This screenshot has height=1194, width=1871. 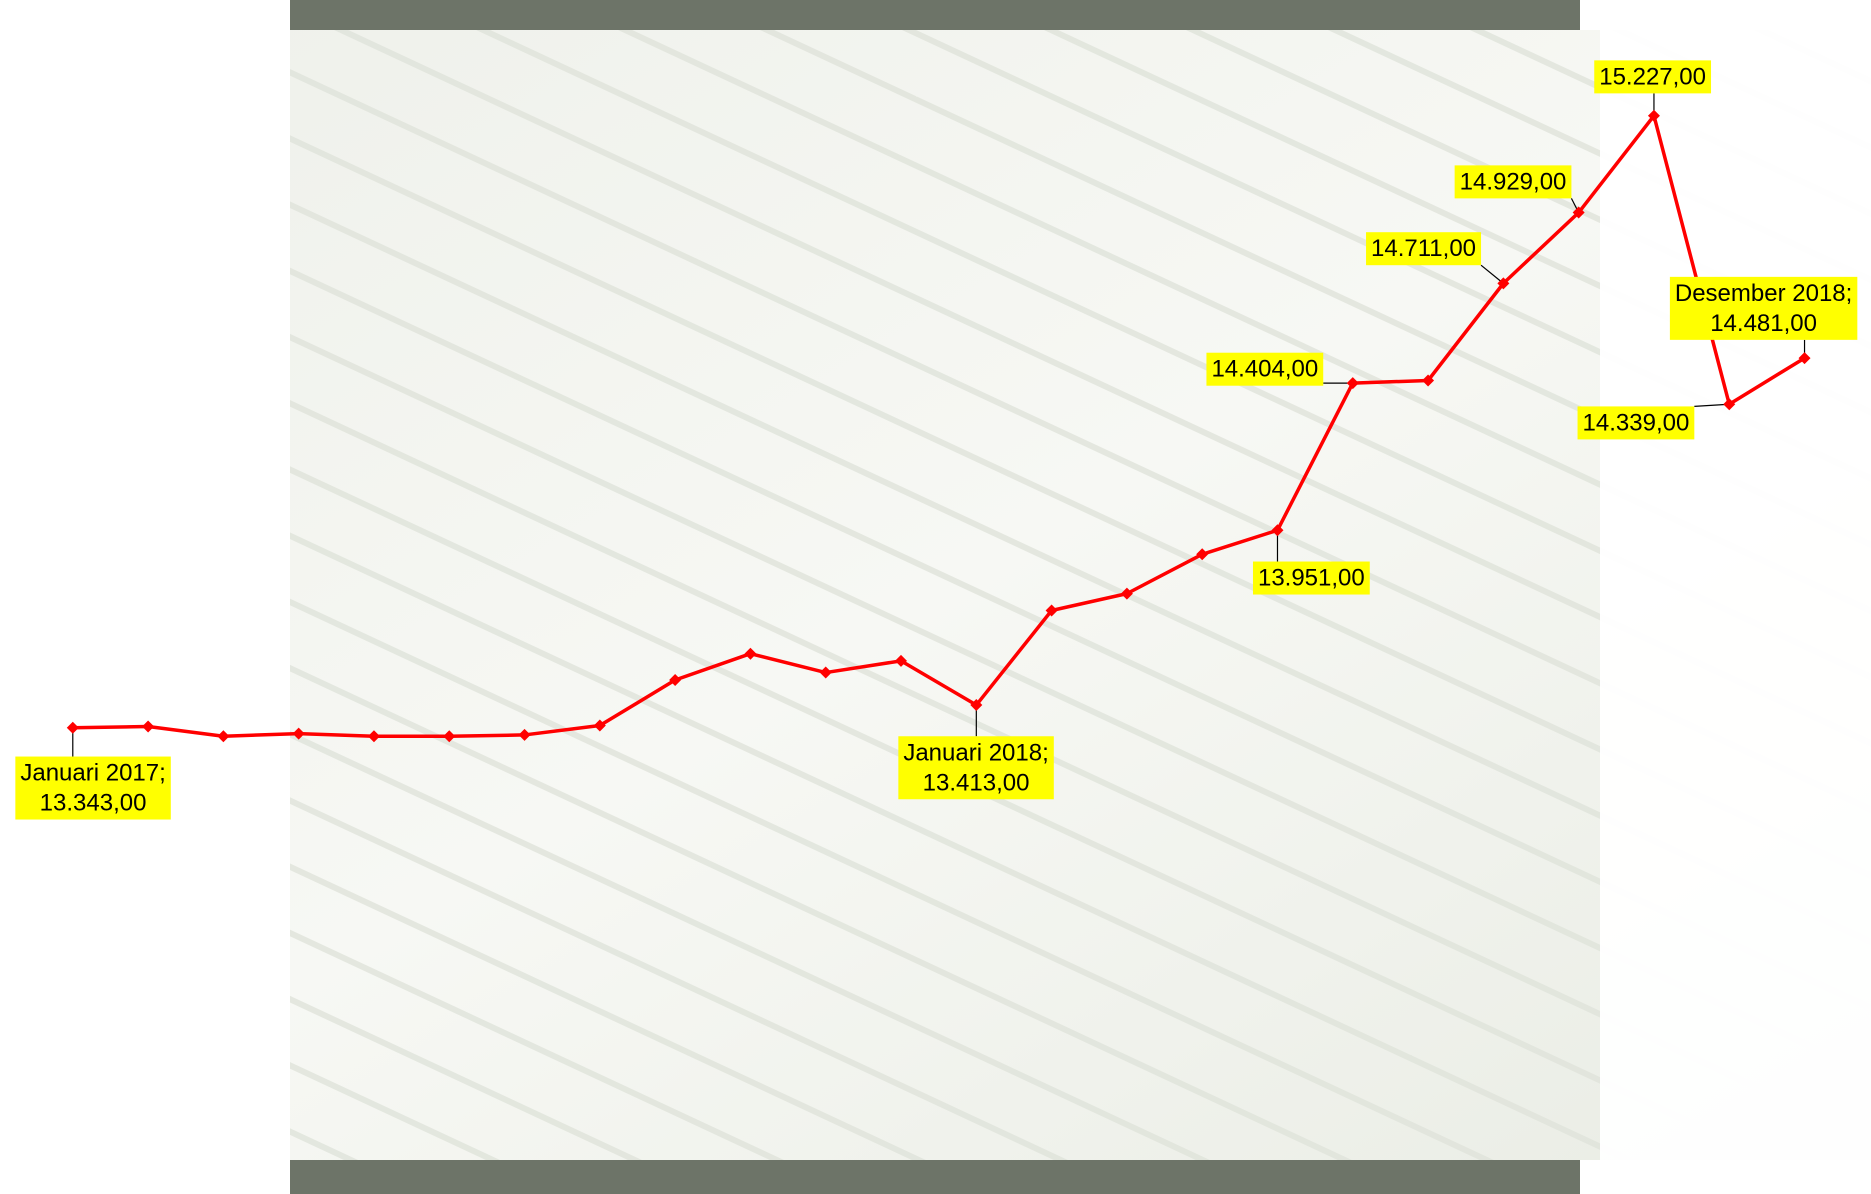 I want to click on data-label-text: Desember 2018; 14.481,00, so click(x=1763, y=308).